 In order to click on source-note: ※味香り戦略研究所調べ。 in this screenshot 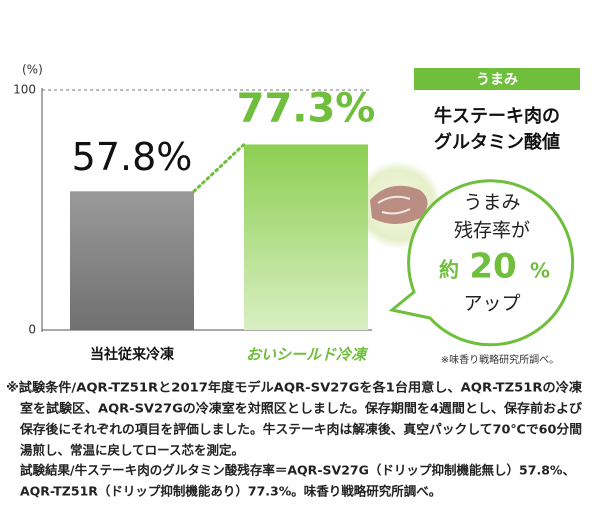, I will do `click(500, 359)`.